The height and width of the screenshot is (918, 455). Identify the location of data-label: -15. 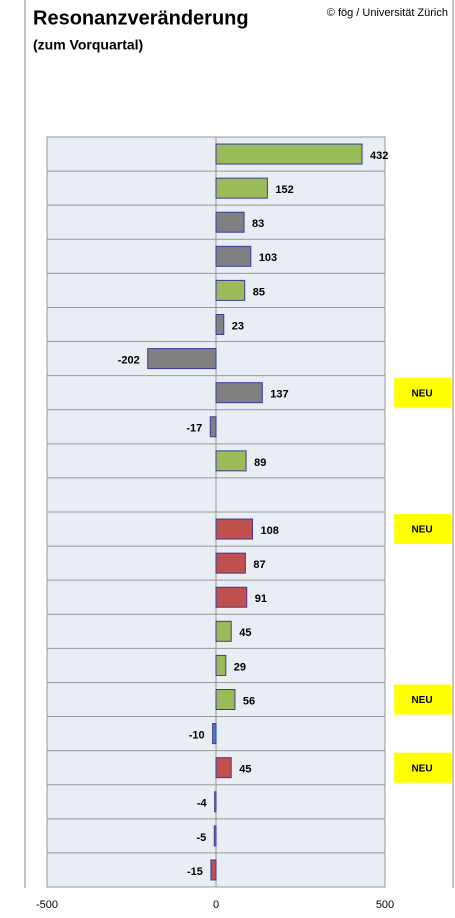
(195, 872).